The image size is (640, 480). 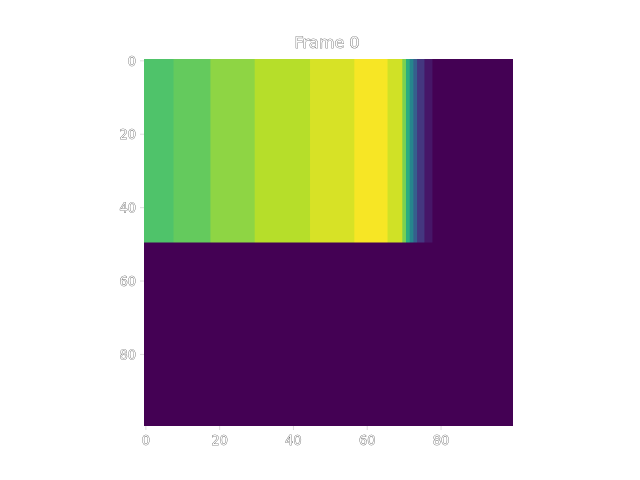 I want to click on x-tick-label: 40, so click(x=293, y=441).